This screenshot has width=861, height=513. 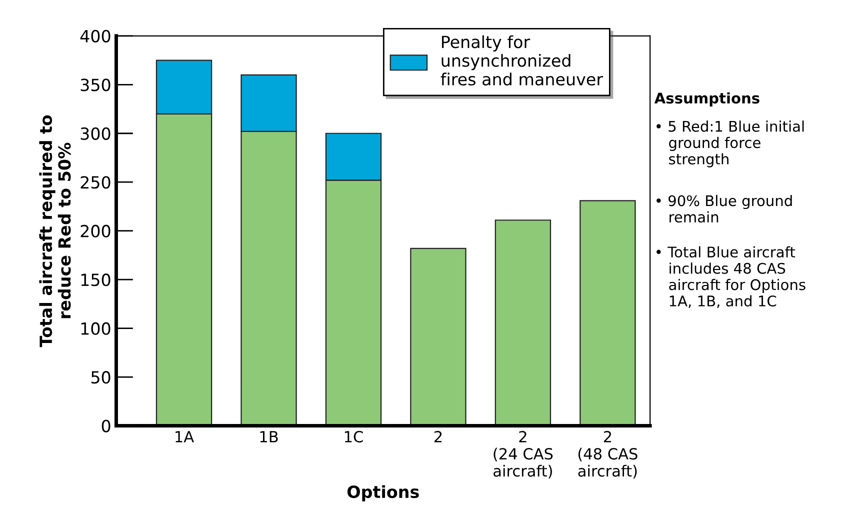 I want to click on text: Assumptions, so click(x=707, y=99).